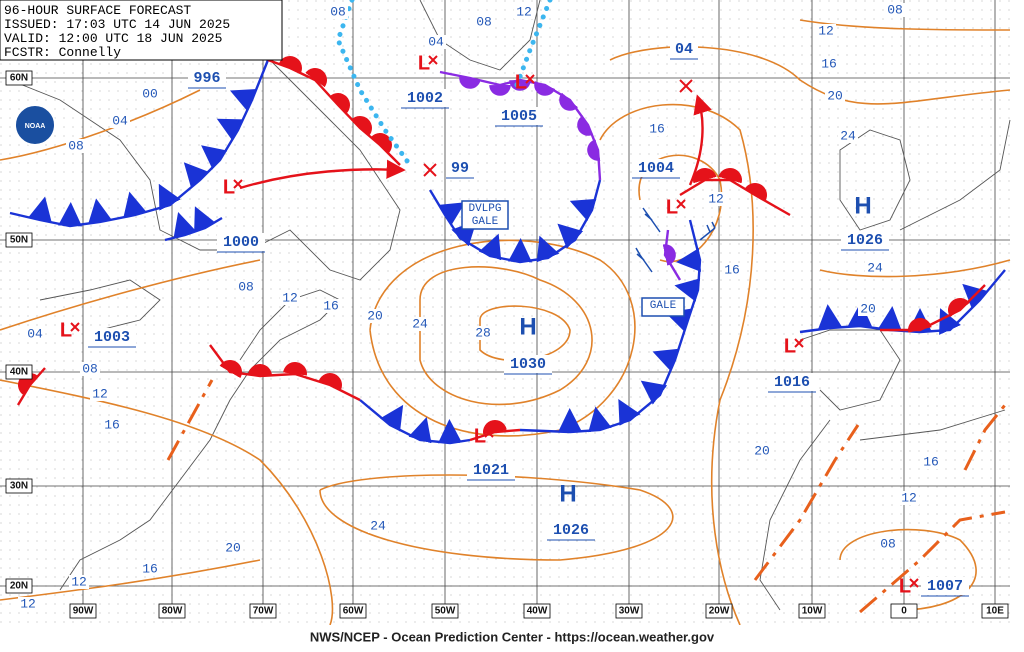 The height and width of the screenshot is (652, 1024). Describe the element at coordinates (675, 240) in the screenshot. I see `wind-barbs` at that location.